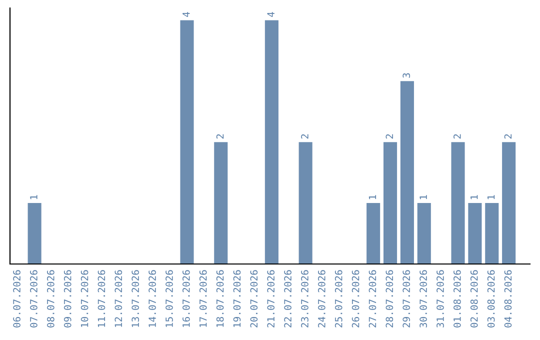  What do you see at coordinates (203, 298) in the screenshot?
I see `x-tick-label: 17.07.2026` at bounding box center [203, 298].